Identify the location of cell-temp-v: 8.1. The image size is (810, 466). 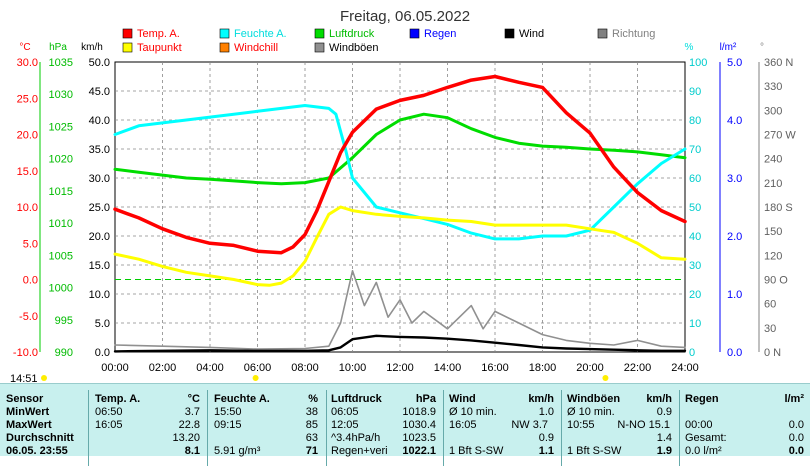
(192, 451).